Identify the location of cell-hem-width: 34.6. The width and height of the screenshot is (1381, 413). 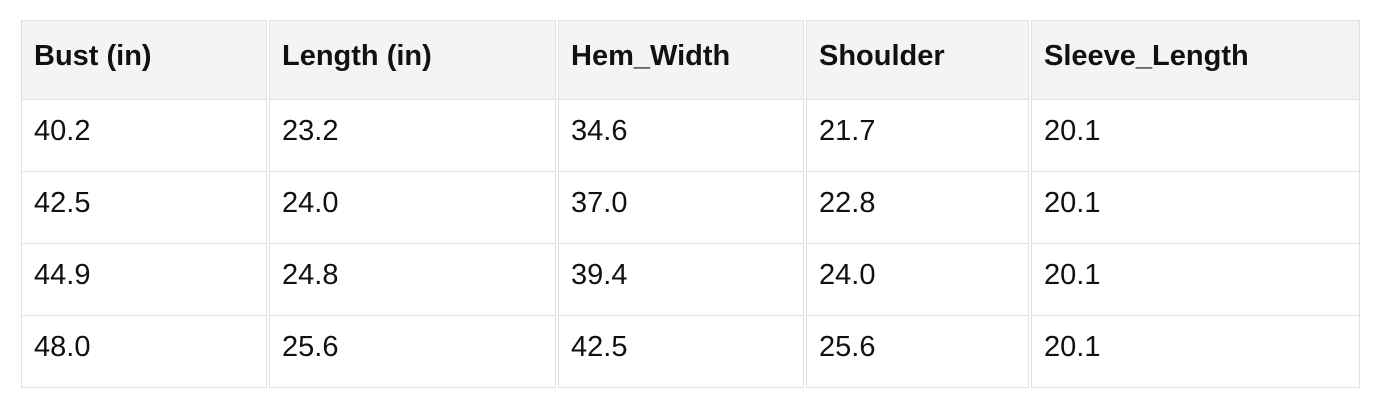
(681, 136).